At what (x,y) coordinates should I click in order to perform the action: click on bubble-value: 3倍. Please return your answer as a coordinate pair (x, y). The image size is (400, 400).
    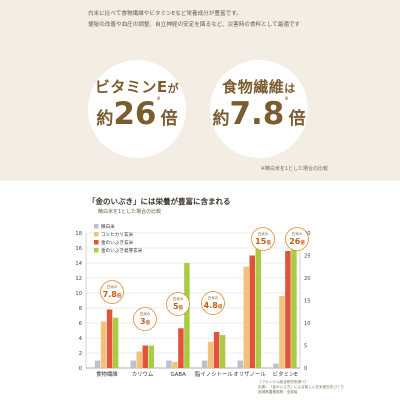
    Looking at the image, I should click on (145, 321).